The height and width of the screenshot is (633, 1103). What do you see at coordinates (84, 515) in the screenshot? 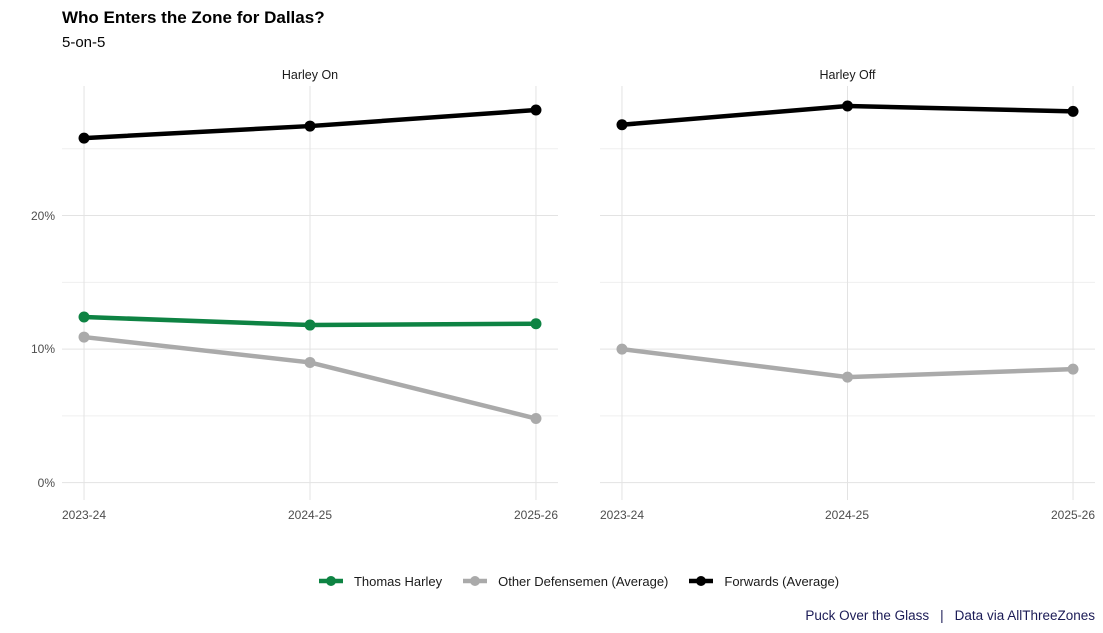
I see `x-tick-on-2023: 2023-24` at bounding box center [84, 515].